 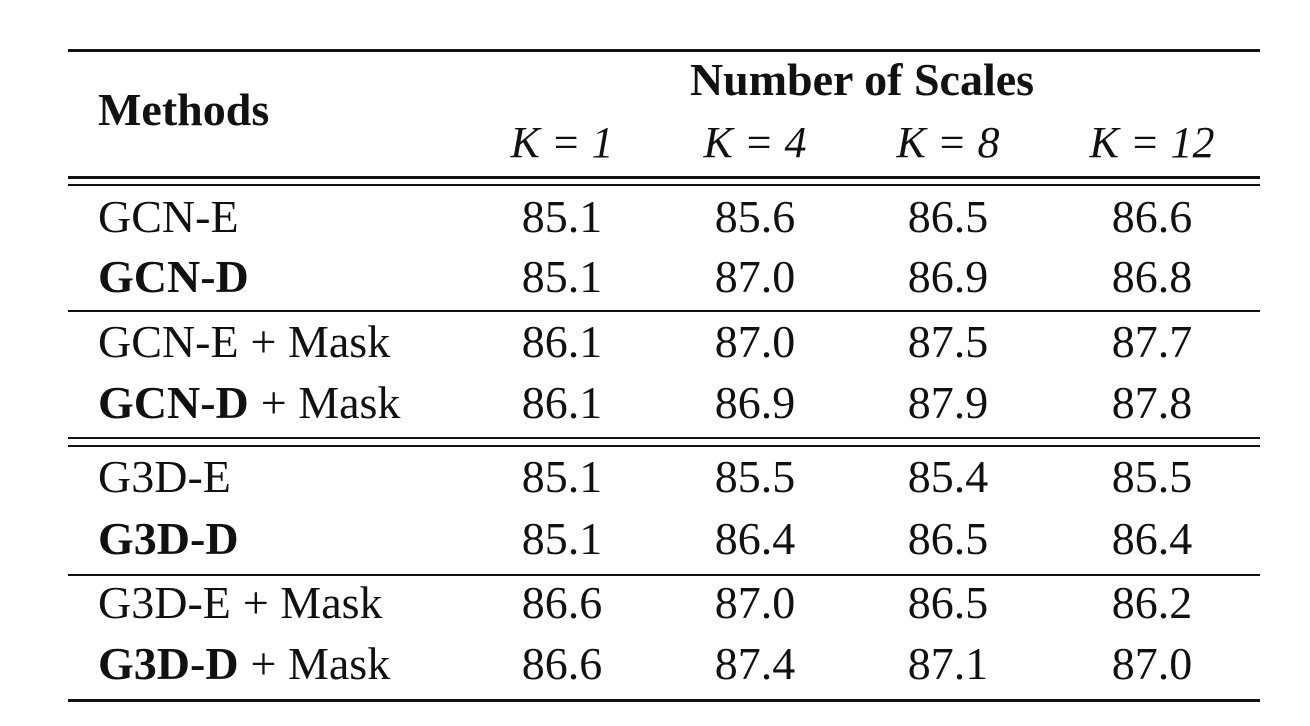 I want to click on method-cell: GCN-D + Mask, so click(x=249, y=403).